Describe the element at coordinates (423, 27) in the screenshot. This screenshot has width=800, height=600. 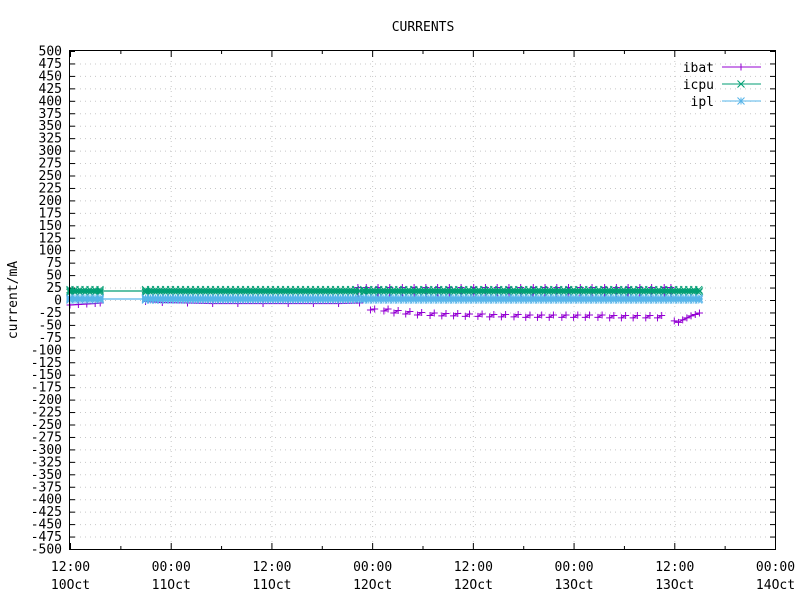
I see `chart-title: CURRENTS` at that location.